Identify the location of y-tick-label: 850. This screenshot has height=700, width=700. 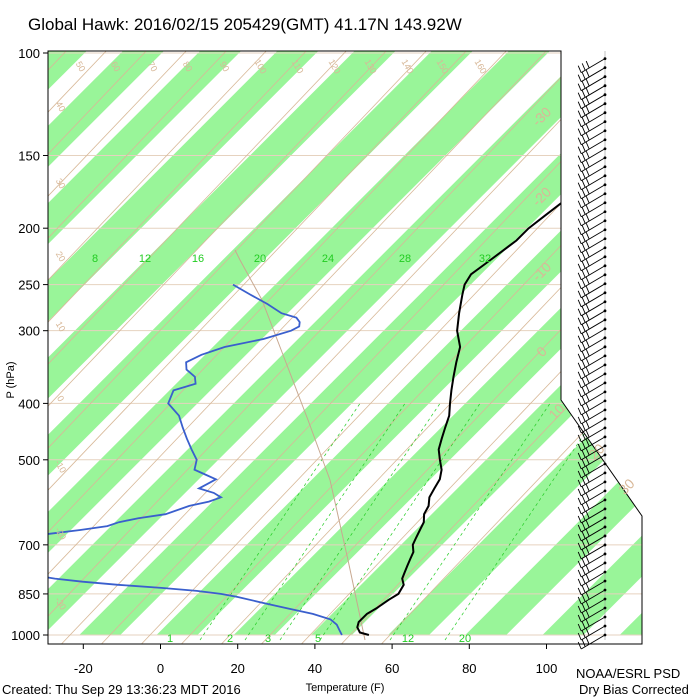
(29, 594).